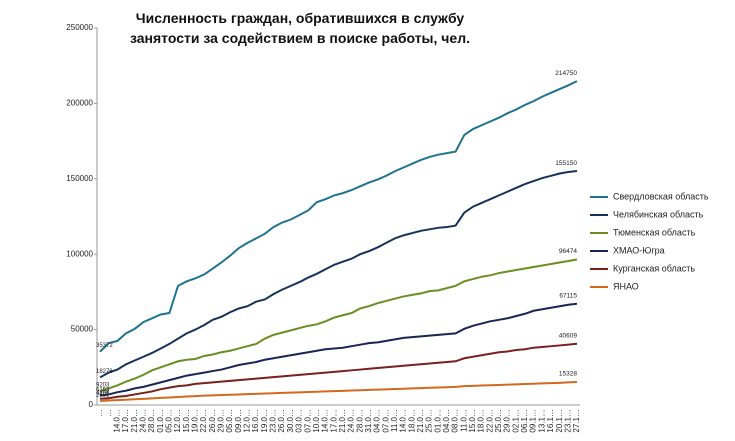  Describe the element at coordinates (639, 250) in the screenshot. I see `legend-label: ХМАО-Югра` at that location.